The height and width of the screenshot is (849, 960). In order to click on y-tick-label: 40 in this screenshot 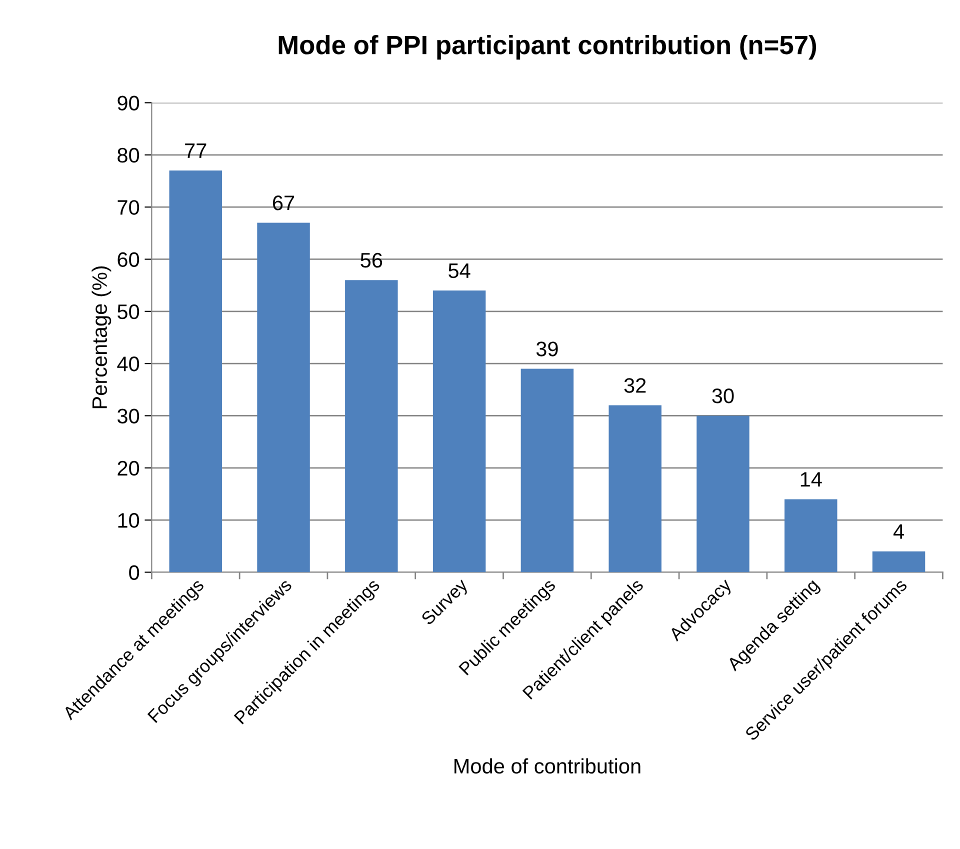, I will do `click(128, 364)`.